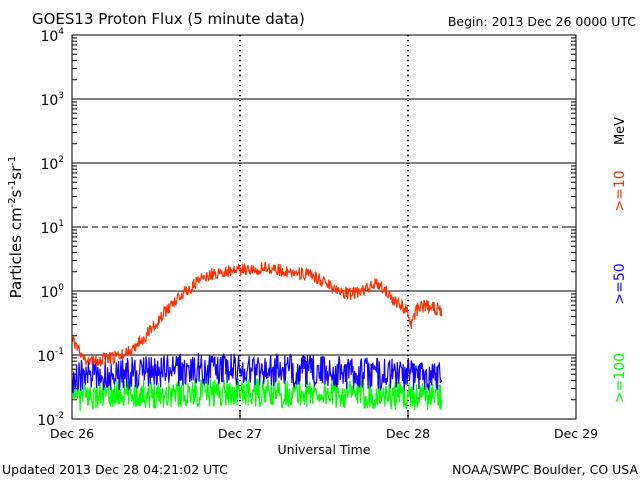 The image size is (640, 480). I want to click on y-tick-exp-3: 1, so click(61, 224).